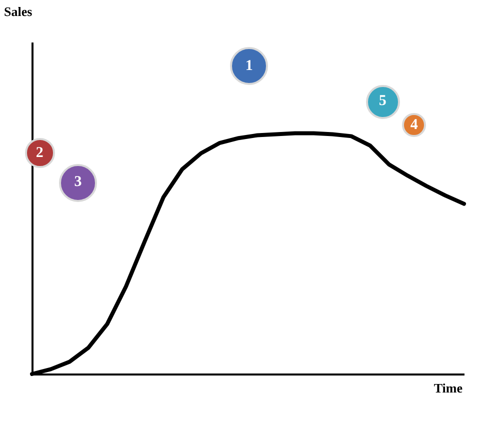 This screenshot has height=423, width=496. Describe the element at coordinates (448, 388) in the screenshot. I see `x-axis-title: Time` at that location.